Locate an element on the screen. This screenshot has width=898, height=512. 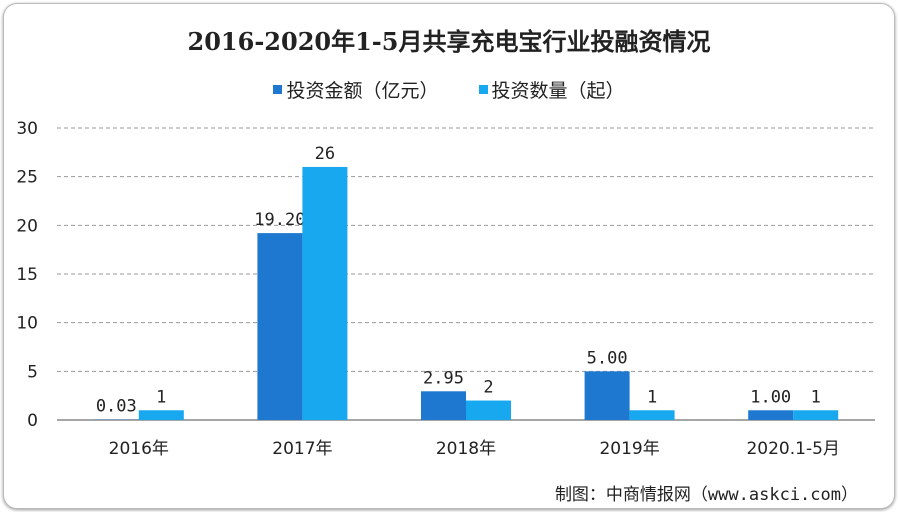
data-label: 26 is located at coordinates (325, 154).